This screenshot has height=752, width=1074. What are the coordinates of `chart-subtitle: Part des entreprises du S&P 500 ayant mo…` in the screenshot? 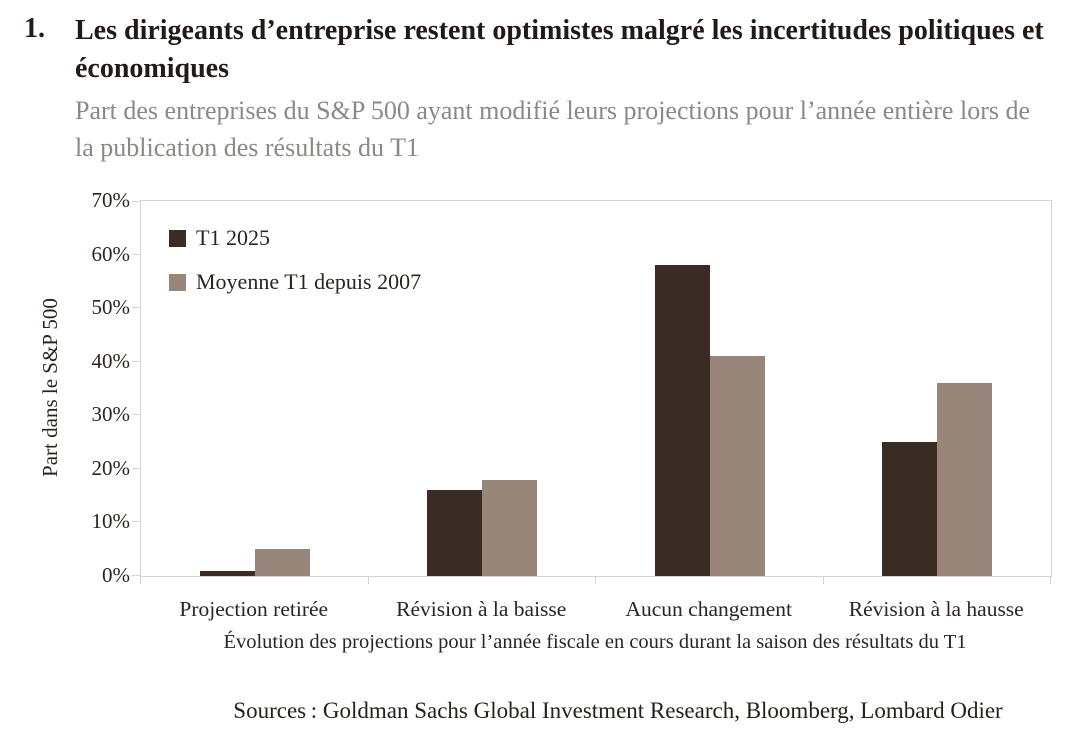 It's located at (553, 129).